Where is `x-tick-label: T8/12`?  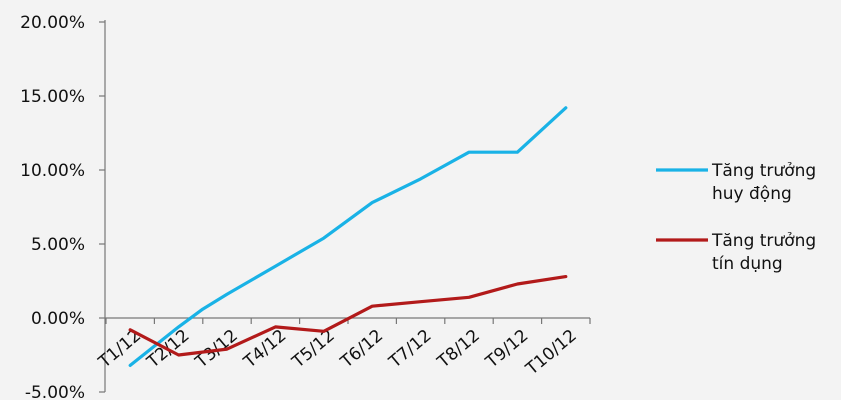
x-tick-label: T8/12 is located at coordinates (458, 349).